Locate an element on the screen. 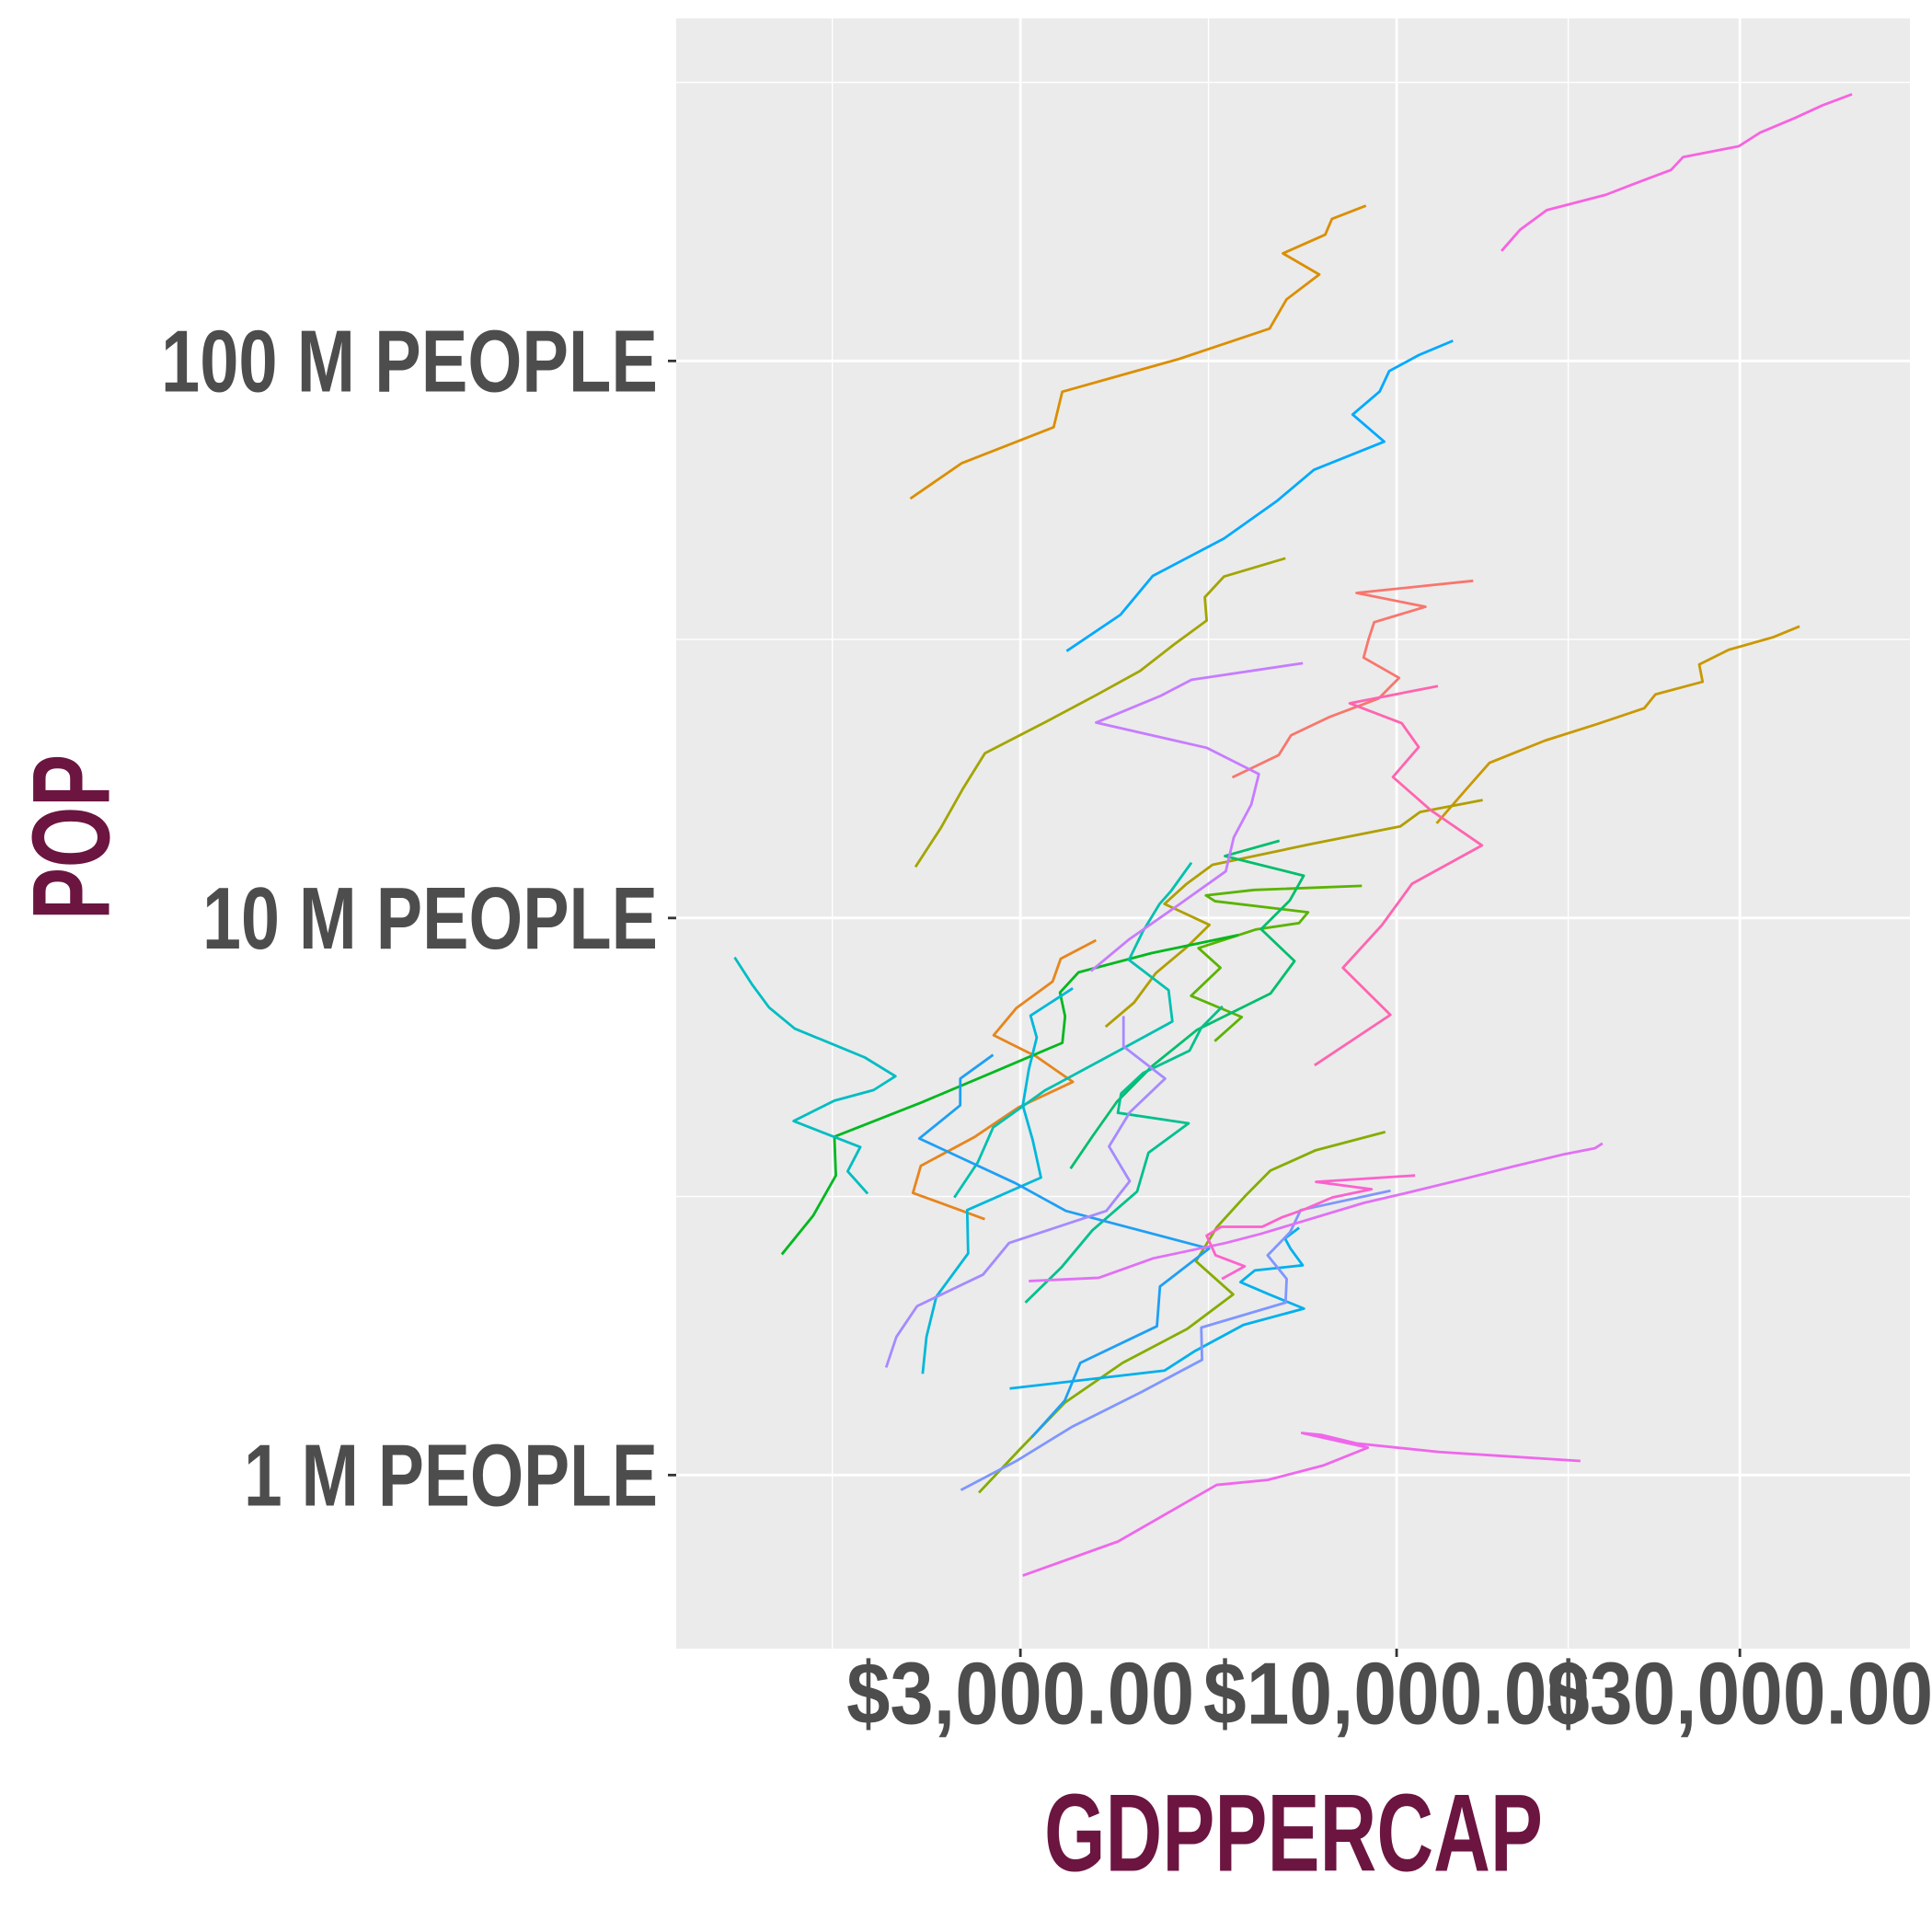  y-axis-title: POP is located at coordinates (71, 837).